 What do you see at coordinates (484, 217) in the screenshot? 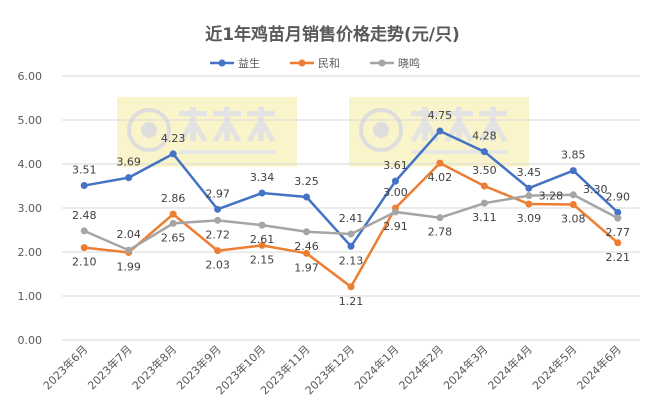
I see `data-label: 3.11` at bounding box center [484, 217].